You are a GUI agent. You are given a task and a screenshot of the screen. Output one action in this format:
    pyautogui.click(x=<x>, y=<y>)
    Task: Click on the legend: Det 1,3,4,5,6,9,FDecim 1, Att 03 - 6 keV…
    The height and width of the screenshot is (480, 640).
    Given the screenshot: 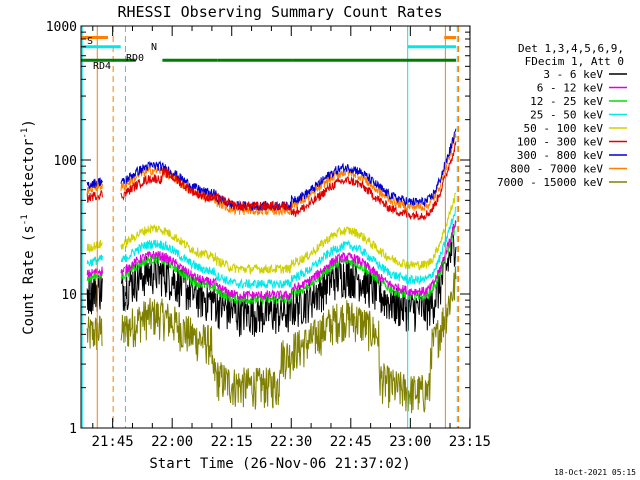 What is the action you would take?
    pyautogui.click(x=562, y=115)
    